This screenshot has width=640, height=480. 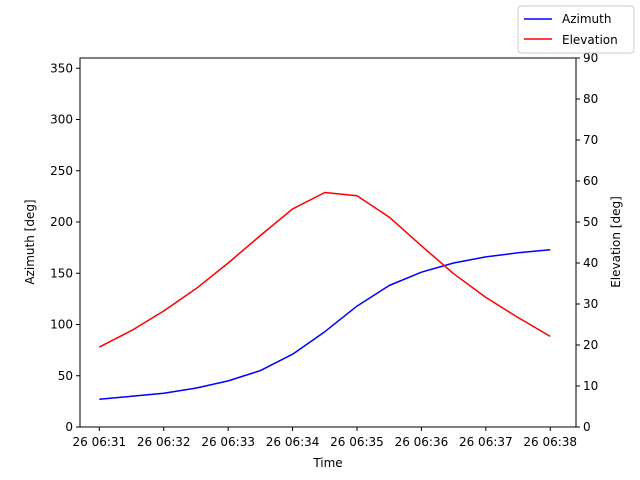 I want to click on y-left-tick-label: 250, so click(x=61, y=171).